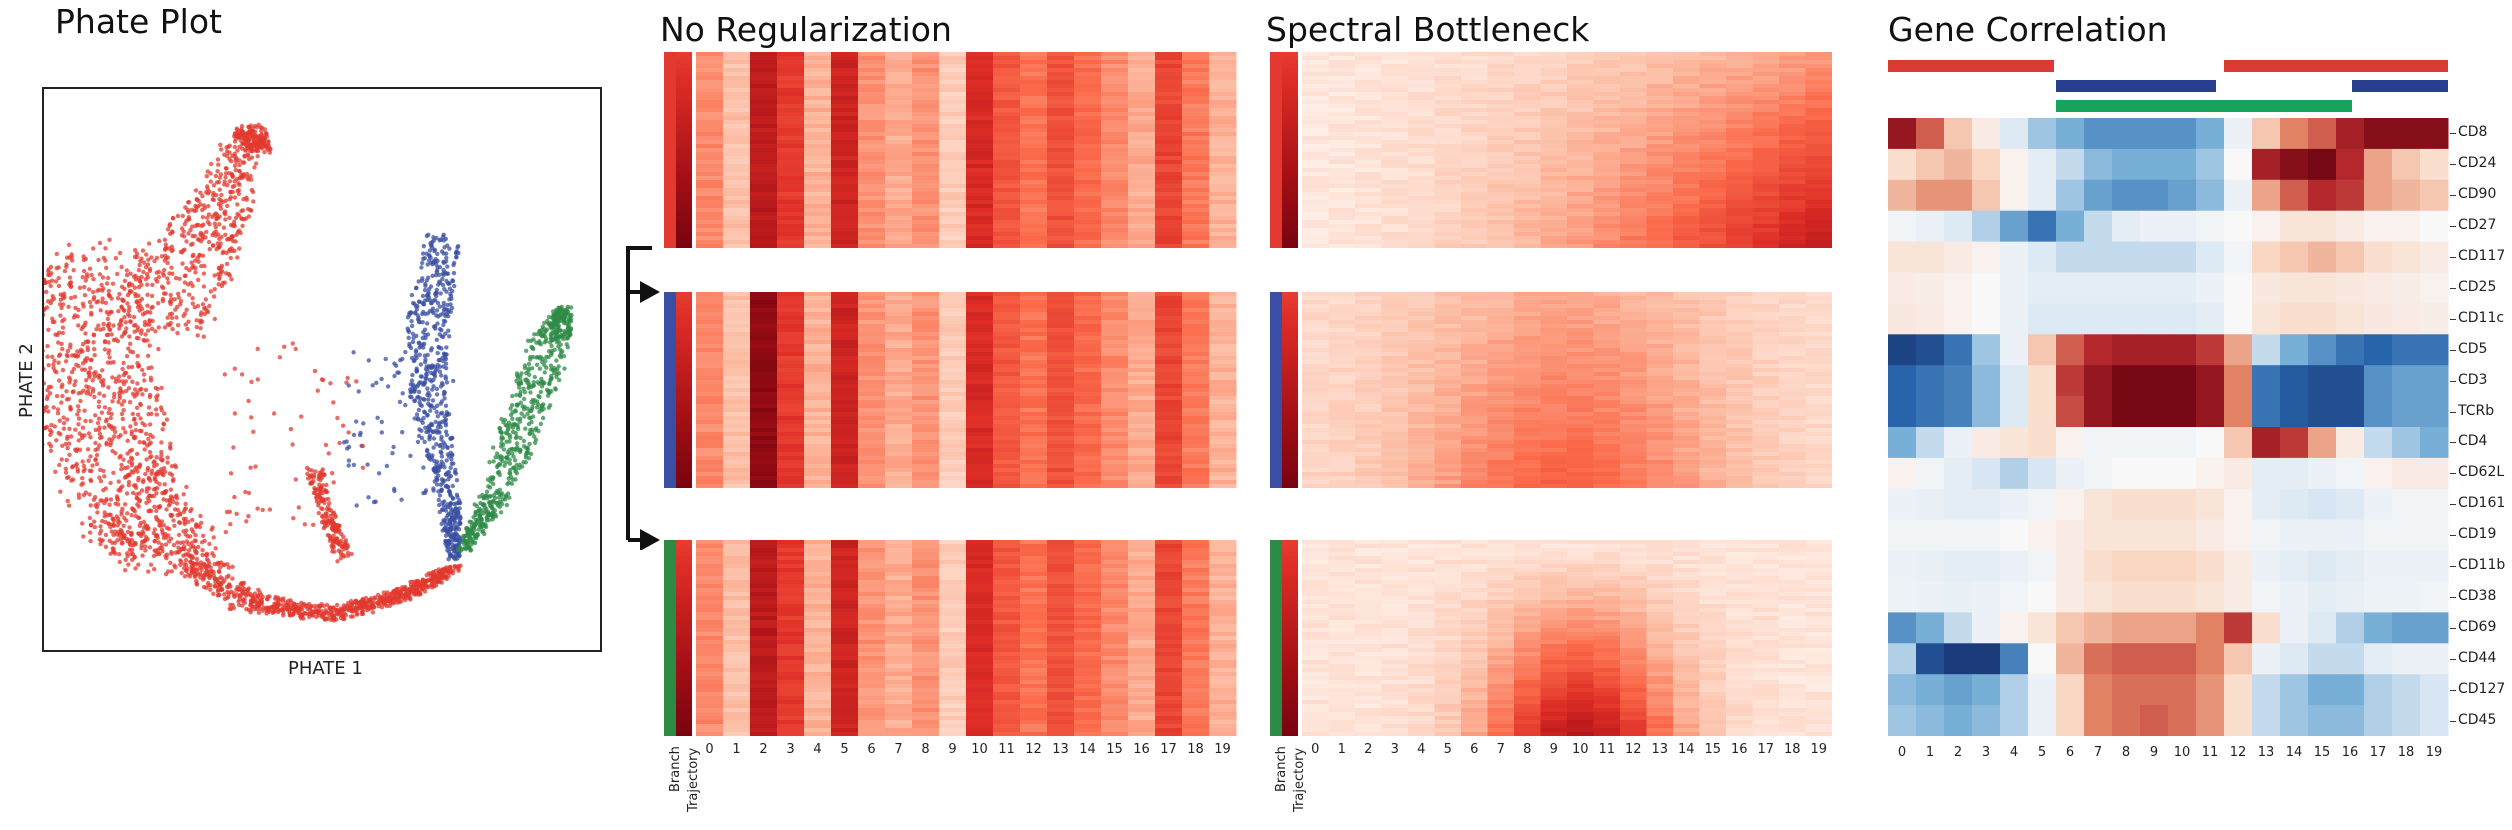 Image resolution: width=2512 pixels, height=830 pixels. Describe the element at coordinates (2482, 688) in the screenshot. I see `gene-label: CD127` at that location.